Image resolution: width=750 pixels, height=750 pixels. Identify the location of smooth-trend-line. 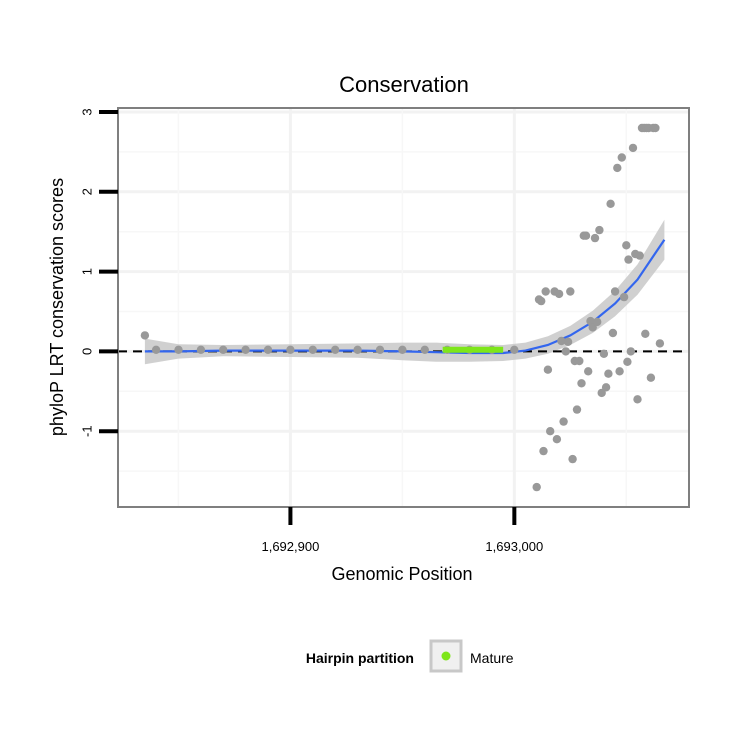
(405, 297).